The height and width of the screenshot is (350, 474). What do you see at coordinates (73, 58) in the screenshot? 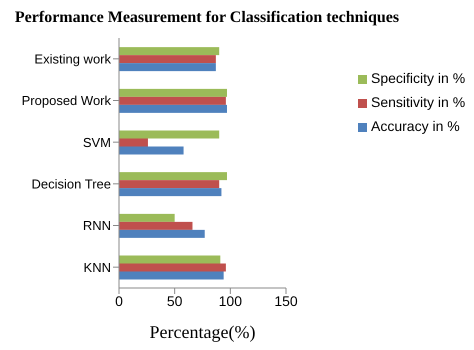
I see `y-tick-label: Existing work` at bounding box center [73, 58].